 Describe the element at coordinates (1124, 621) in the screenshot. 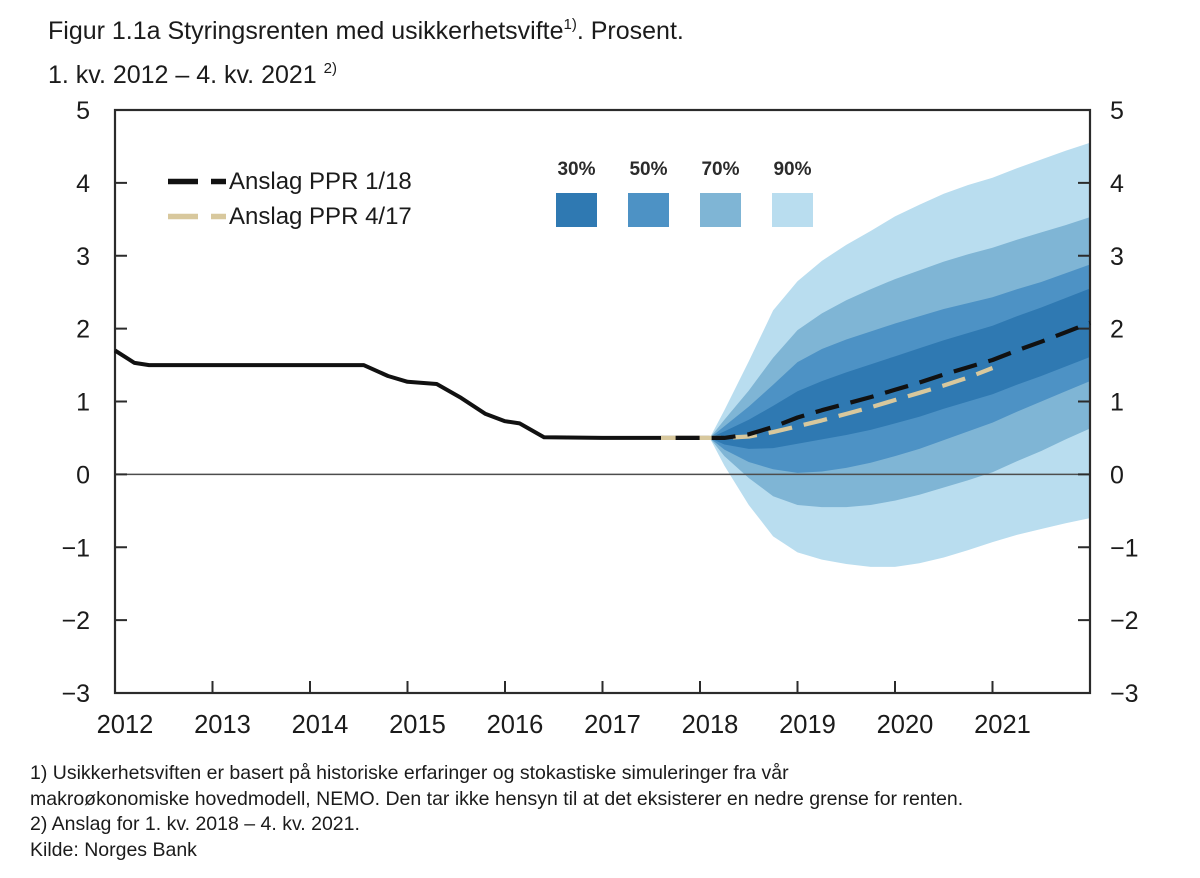

I see `y-axis-label-right: −2` at that location.